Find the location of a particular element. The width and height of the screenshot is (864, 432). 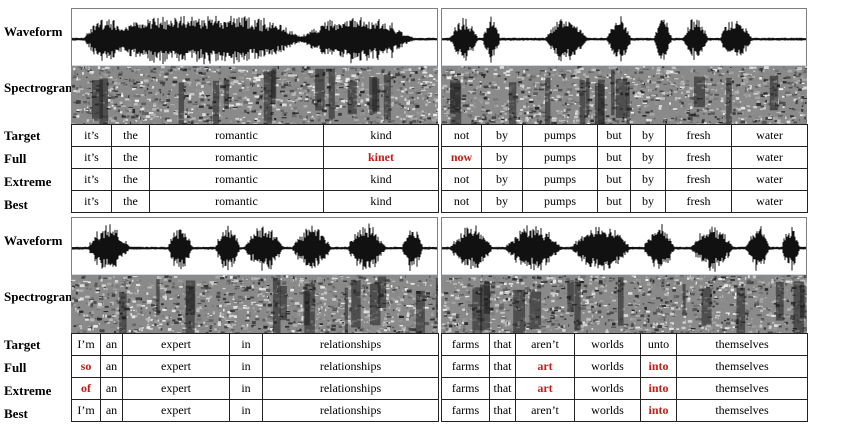

spectrogram-image-top-right is located at coordinates (624, 95).